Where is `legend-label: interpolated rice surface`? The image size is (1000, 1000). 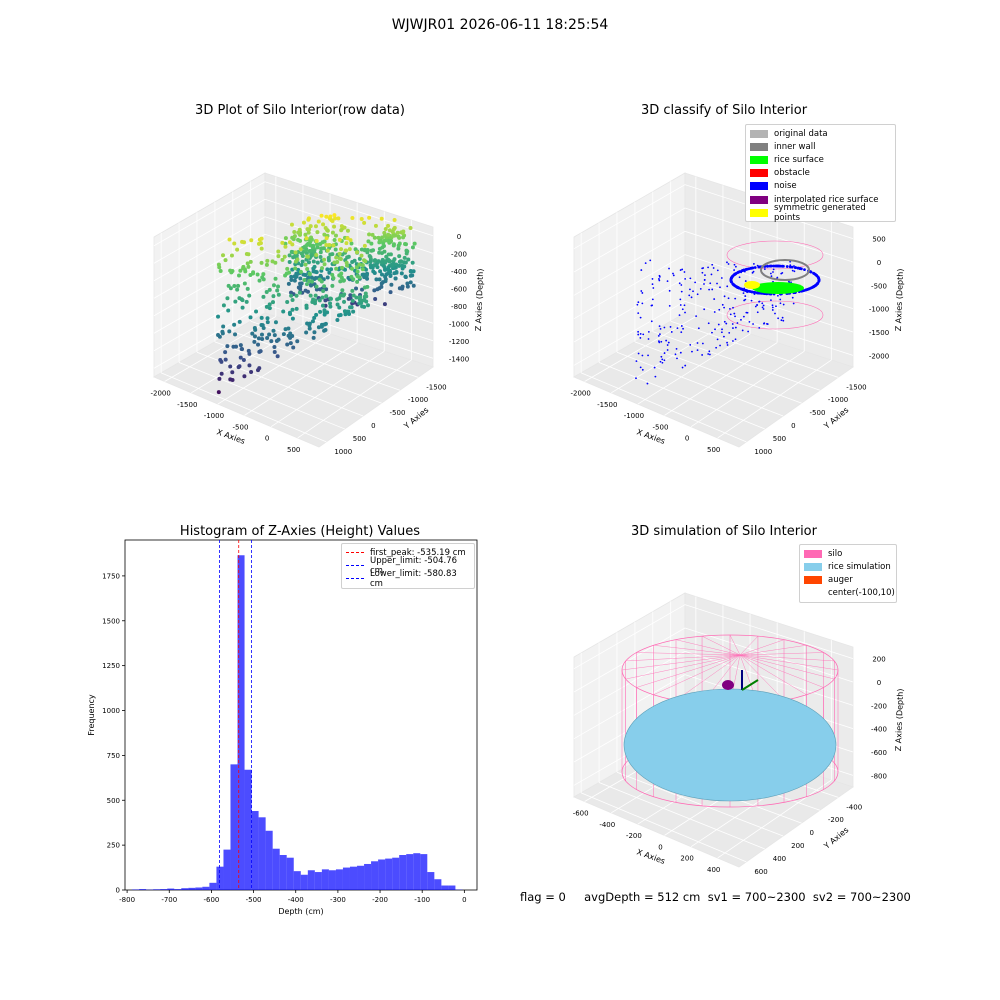 legend-label: interpolated rice surface is located at coordinates (826, 199).